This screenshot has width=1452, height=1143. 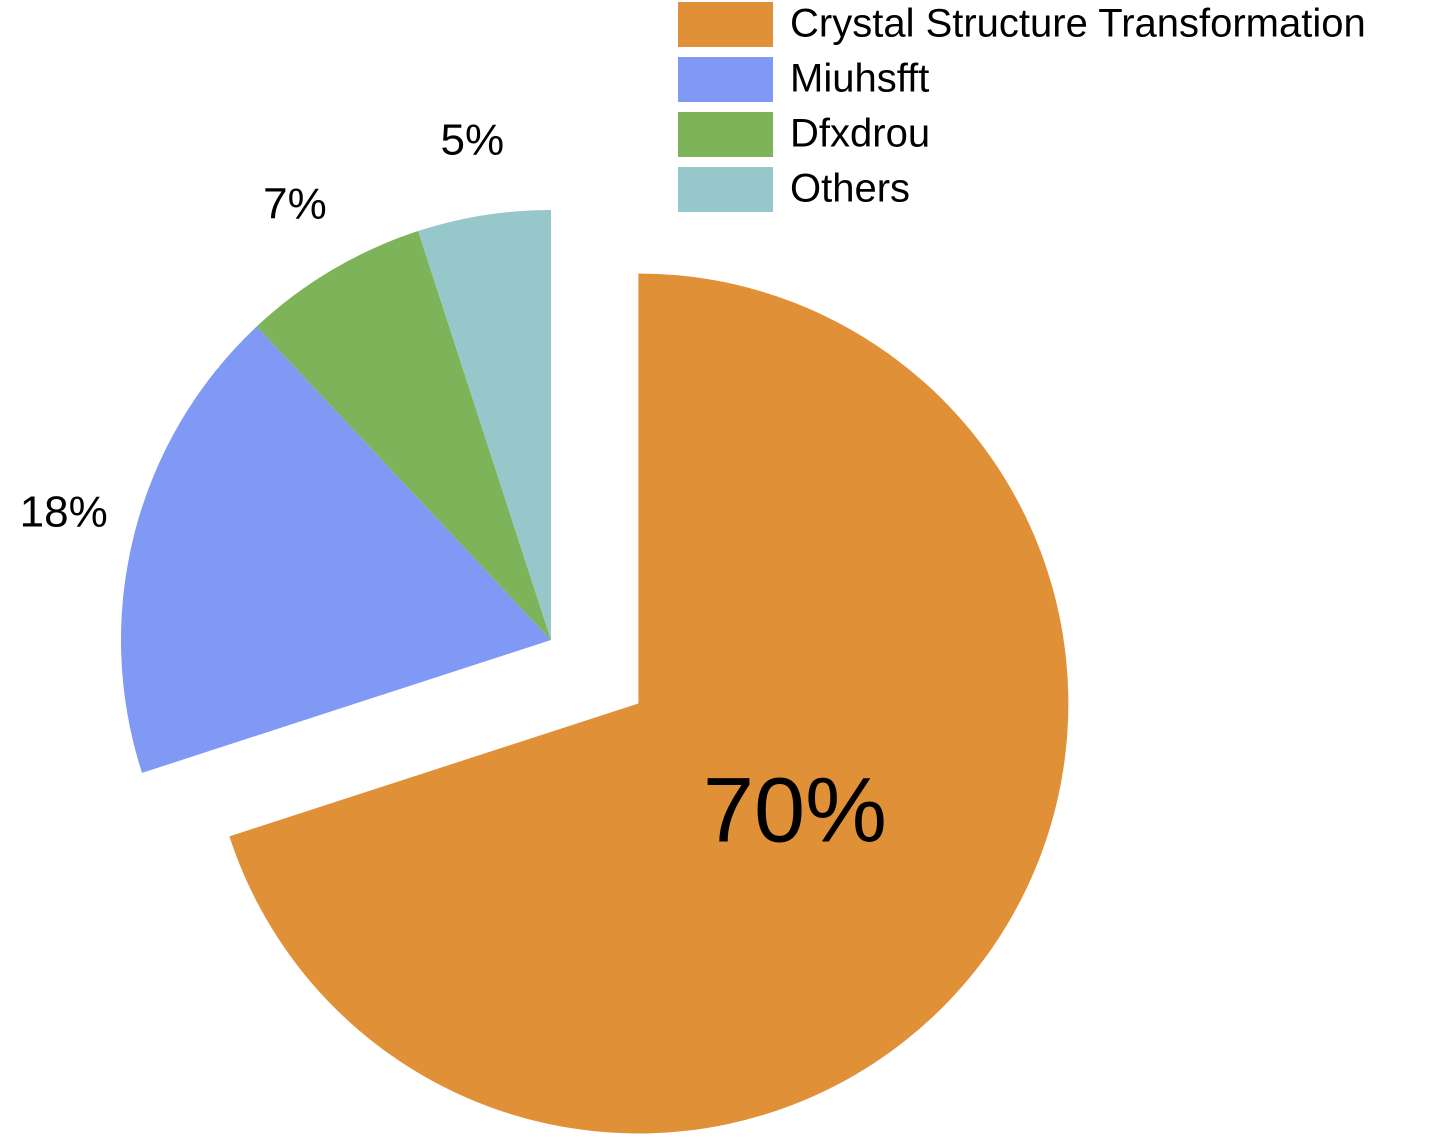 What do you see at coordinates (859, 79) in the screenshot?
I see `legend-label: Miuhsfft` at bounding box center [859, 79].